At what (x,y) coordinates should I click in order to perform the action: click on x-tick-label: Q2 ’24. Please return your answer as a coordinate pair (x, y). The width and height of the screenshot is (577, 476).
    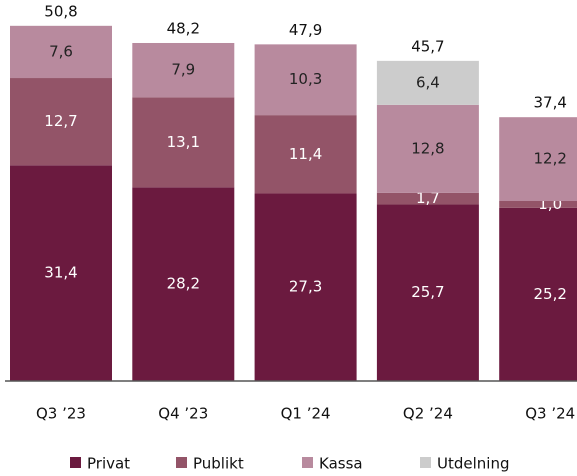
    Looking at the image, I should click on (428, 414).